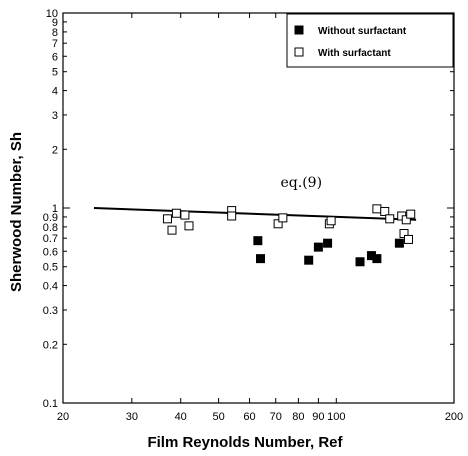 The height and width of the screenshot is (456, 468). Describe the element at coordinates (16, 212) in the screenshot. I see `y-axis-title: Sherwood Number, Sh` at that location.